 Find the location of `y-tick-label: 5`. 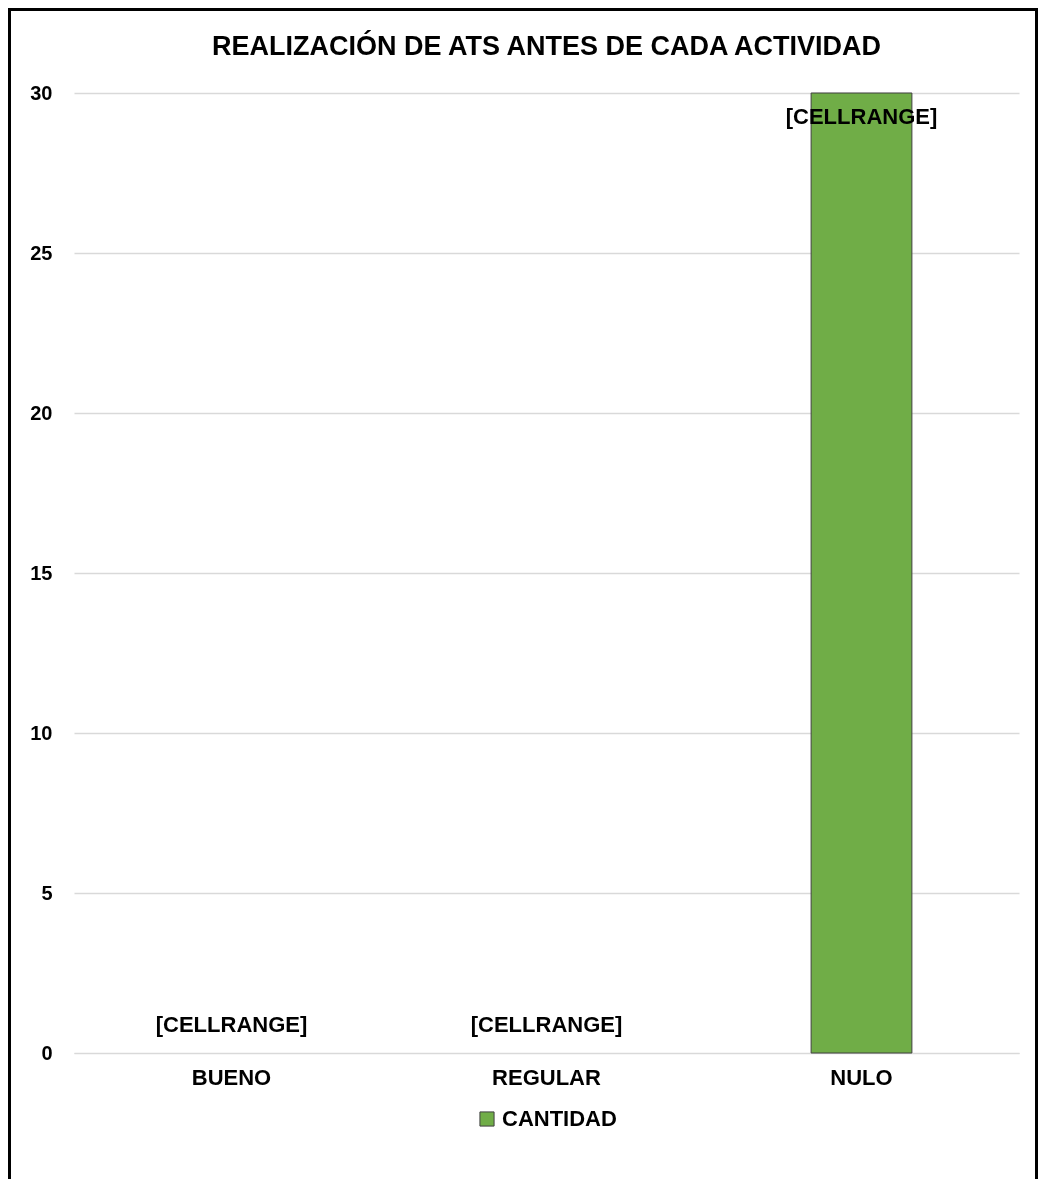

y-tick-label: 5 is located at coordinates (47, 892).